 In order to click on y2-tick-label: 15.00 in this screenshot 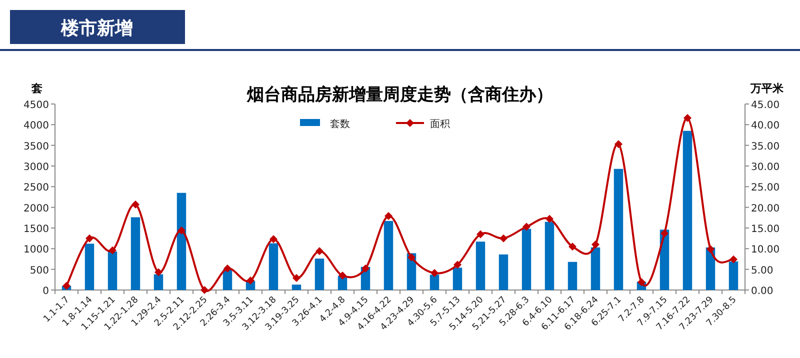, I will do `click(765, 229)`.